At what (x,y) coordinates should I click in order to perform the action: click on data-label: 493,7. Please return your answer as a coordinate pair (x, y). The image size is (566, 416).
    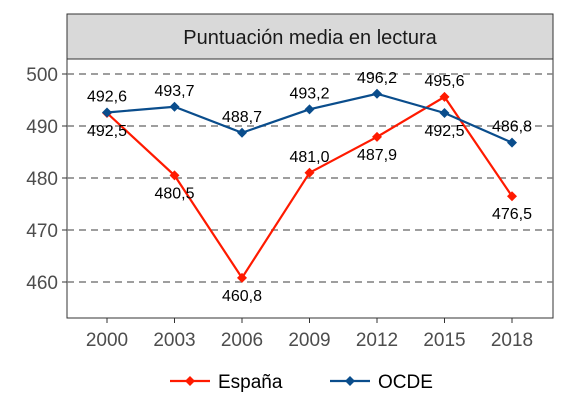
    Looking at the image, I should click on (174, 91).